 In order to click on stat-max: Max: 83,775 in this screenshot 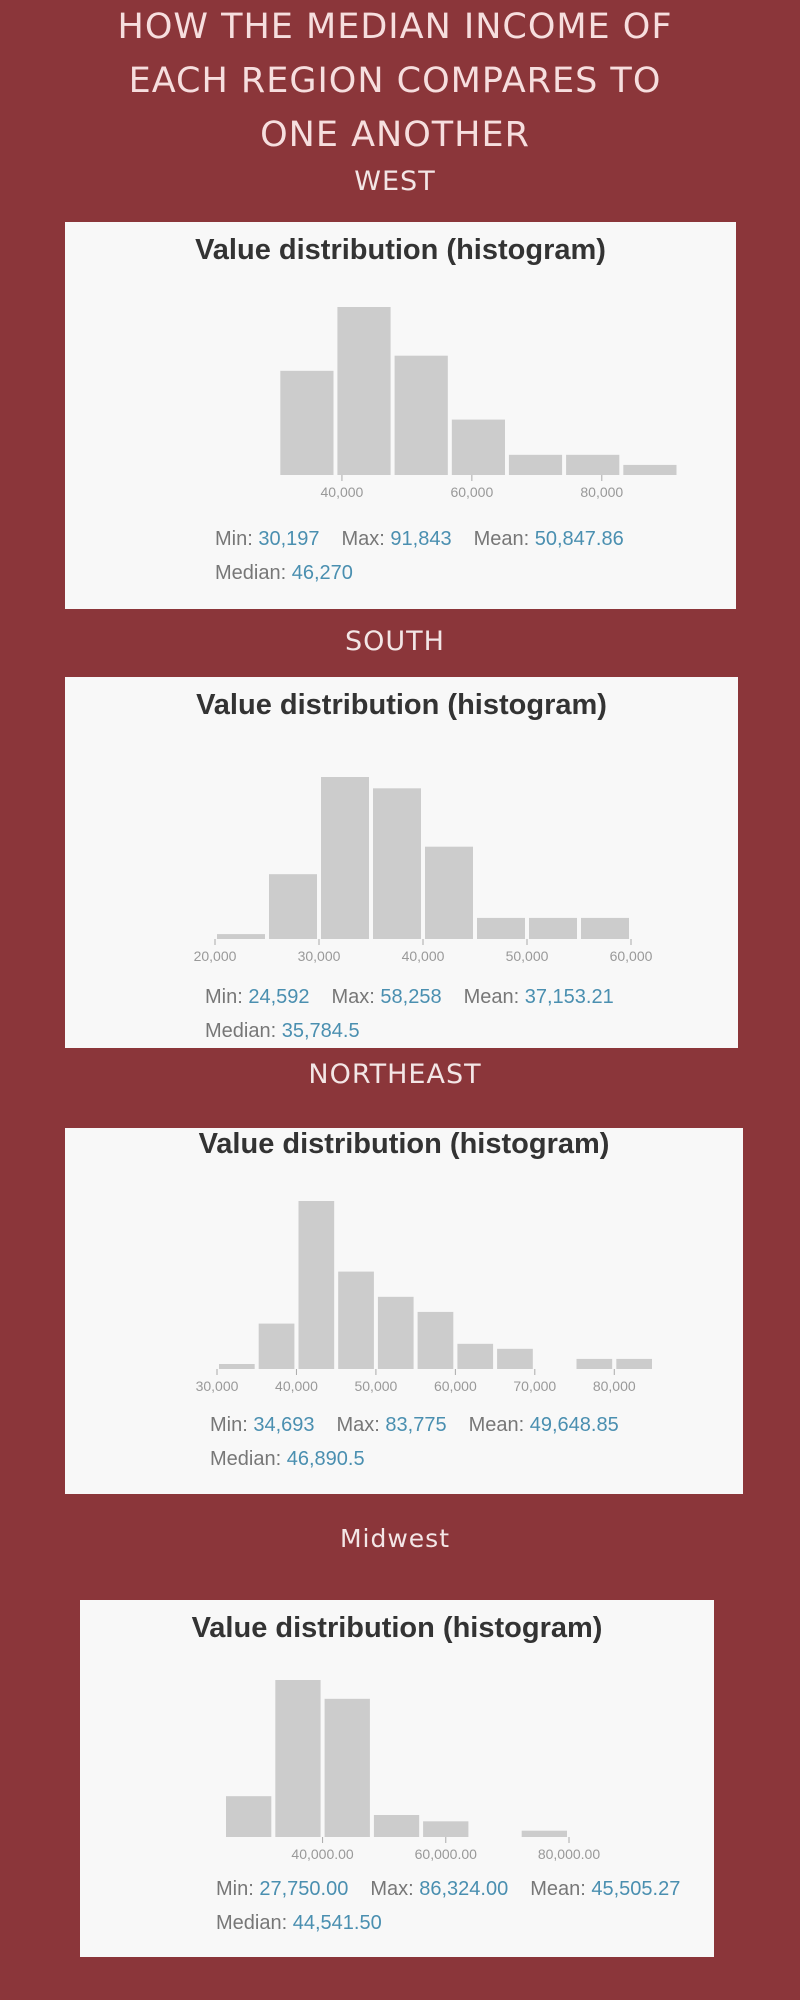, I will do `click(392, 1425)`.